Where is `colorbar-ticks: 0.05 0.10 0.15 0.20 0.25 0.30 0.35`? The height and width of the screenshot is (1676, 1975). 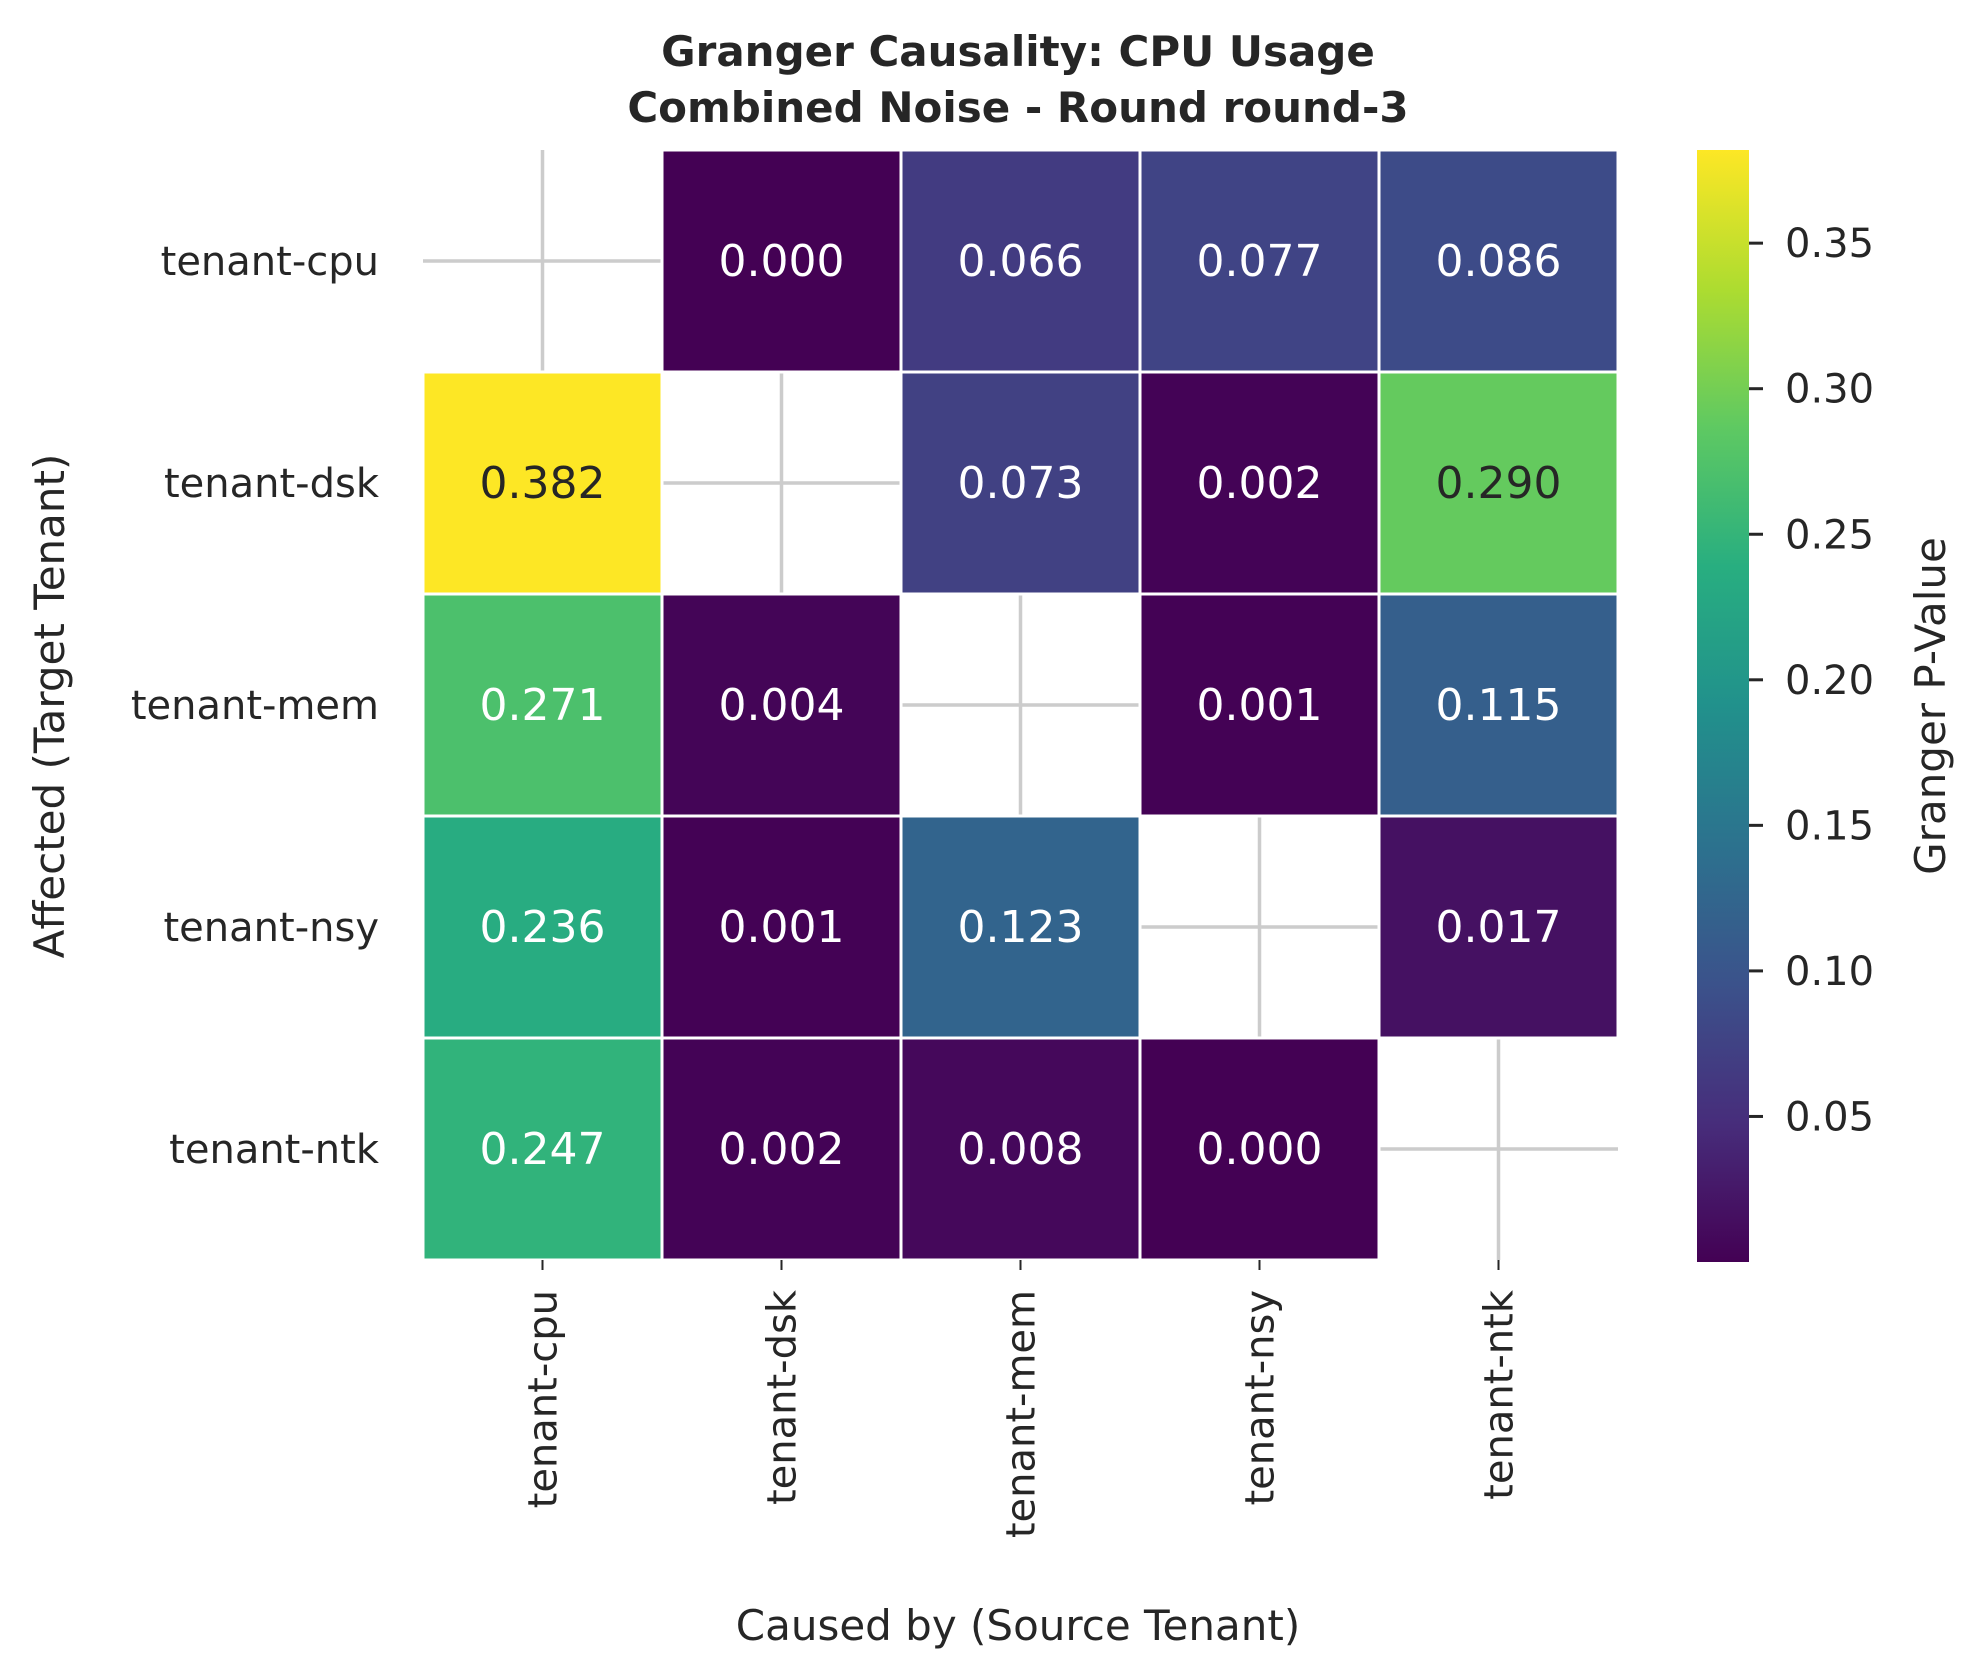
colorbar-ticks: 0.05 0.10 0.15 0.20 0.25 0.30 0.35 is located at coordinates (1811, 680).